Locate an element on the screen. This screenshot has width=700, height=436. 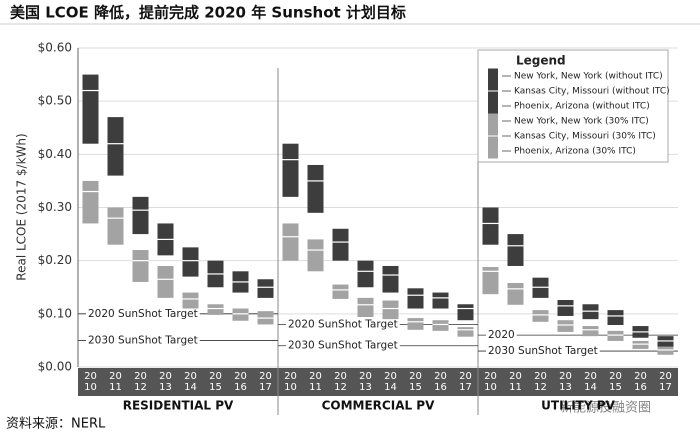
target-label: 2020 is located at coordinates (501, 335).